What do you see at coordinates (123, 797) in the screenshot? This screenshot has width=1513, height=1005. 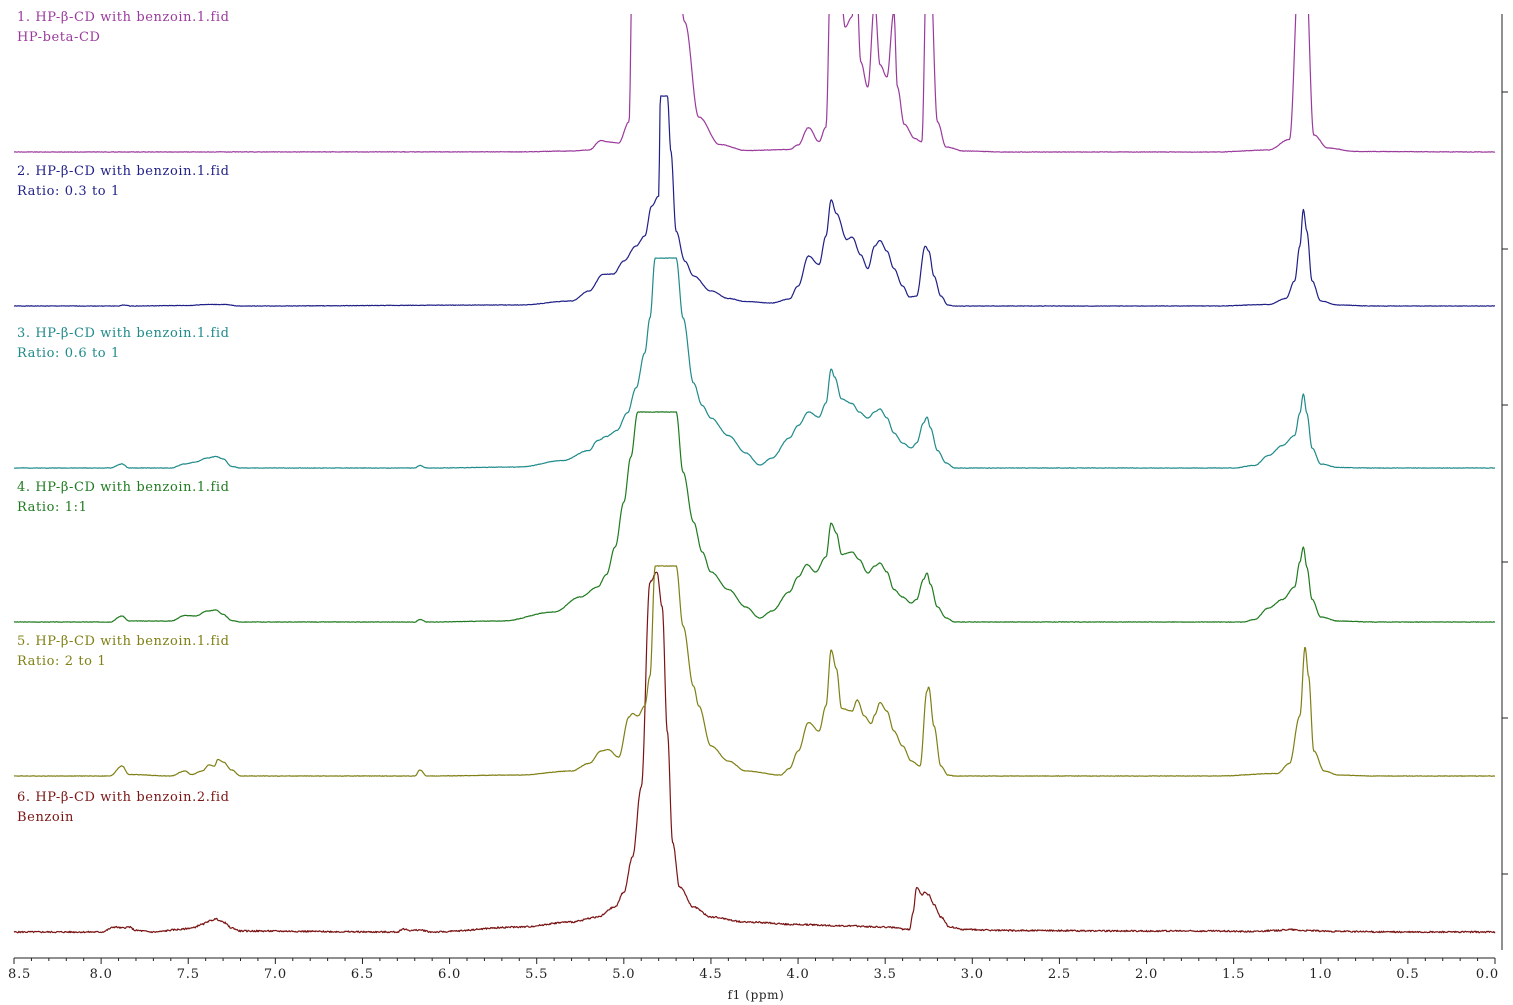 I see `spectrum-name-6: 6. HP-β-CD with benzoin.2.fid` at bounding box center [123, 797].